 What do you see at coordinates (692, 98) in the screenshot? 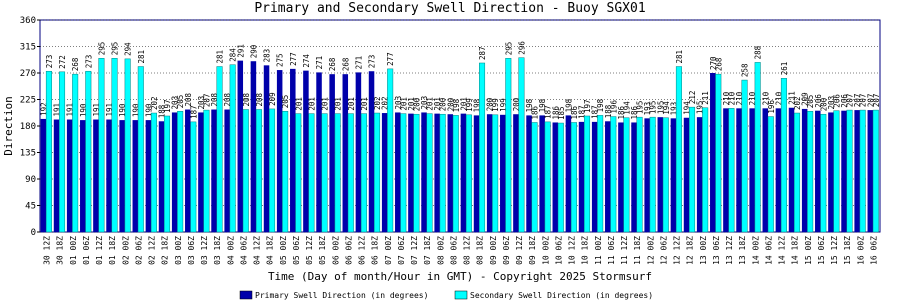
I see `value-label: 212` at bounding box center [692, 98].